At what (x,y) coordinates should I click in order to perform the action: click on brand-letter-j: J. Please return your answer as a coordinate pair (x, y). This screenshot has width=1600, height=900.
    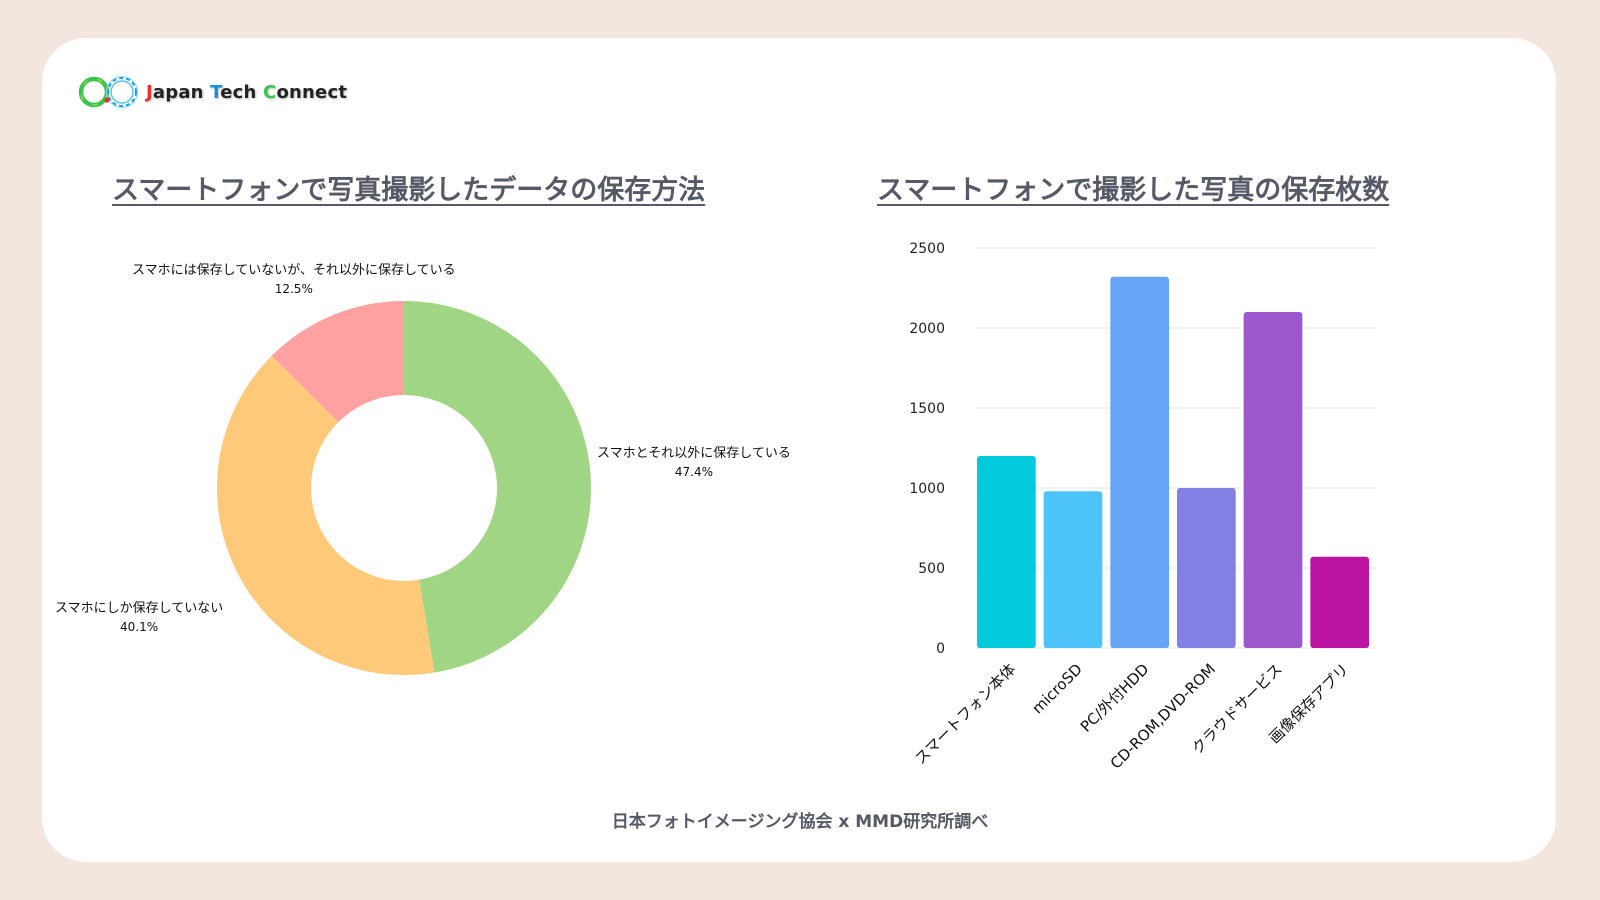
    Looking at the image, I should click on (149, 92).